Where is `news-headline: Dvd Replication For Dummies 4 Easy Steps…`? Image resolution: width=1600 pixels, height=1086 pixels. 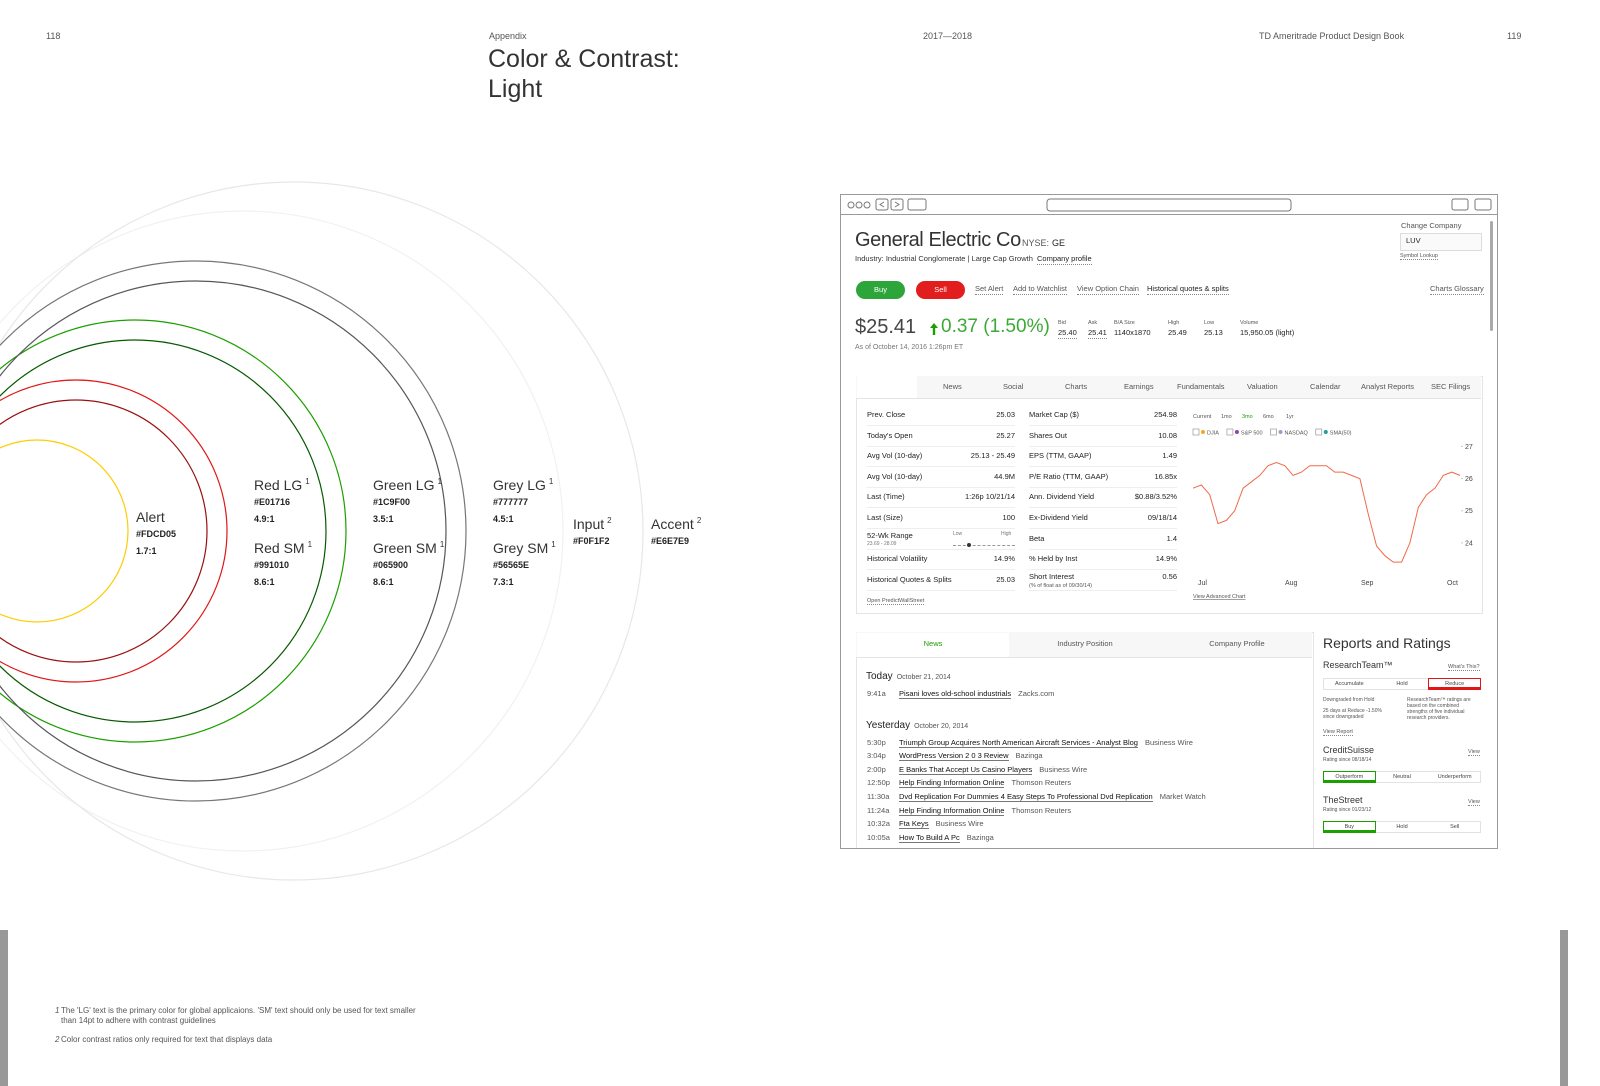
news-headline: Dvd Replication For Dummies 4 Easy Steps… is located at coordinates (1026, 797).